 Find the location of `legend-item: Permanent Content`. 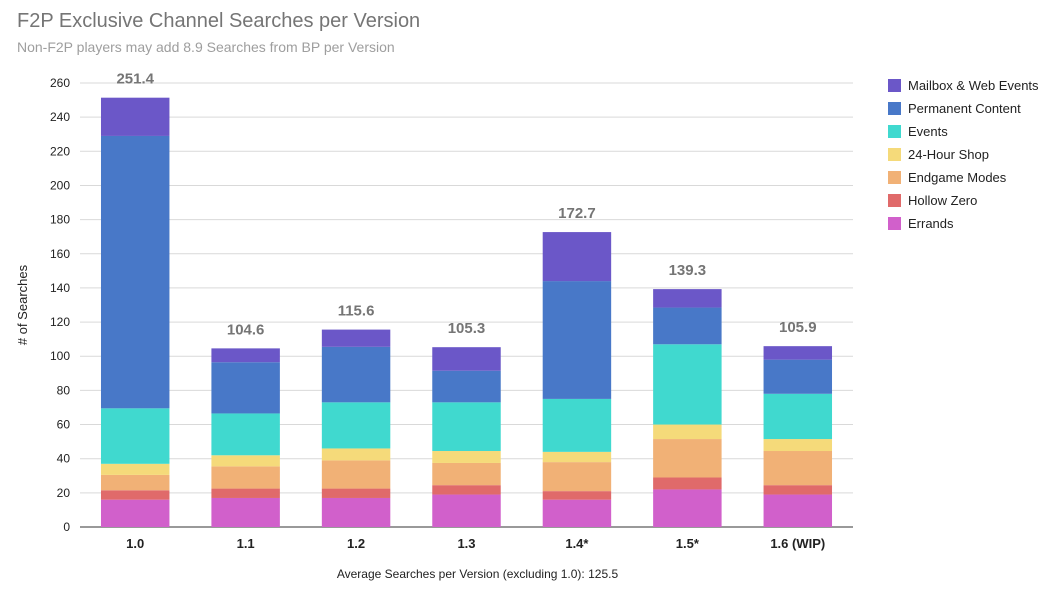

legend-item: Permanent Content is located at coordinates (963, 108).